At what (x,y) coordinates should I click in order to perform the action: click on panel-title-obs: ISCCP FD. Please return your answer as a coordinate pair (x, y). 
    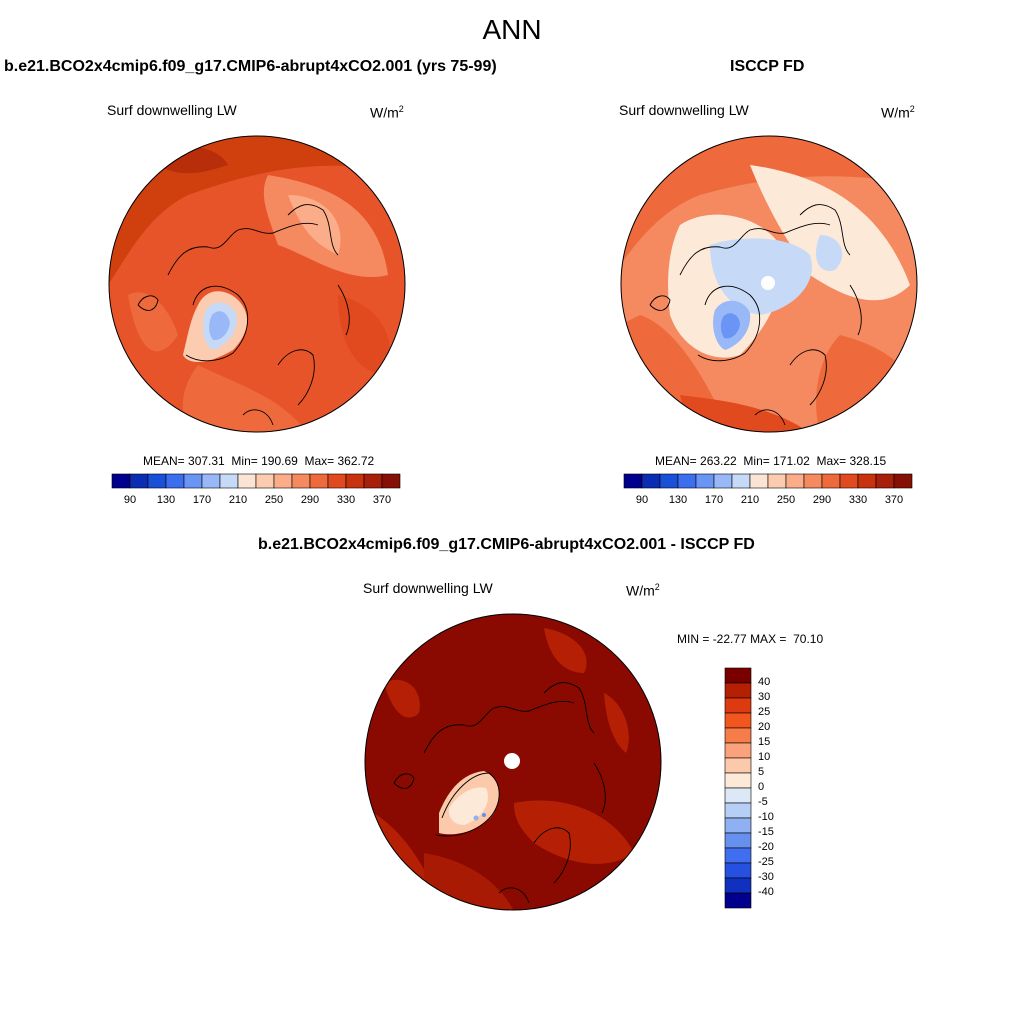
    Looking at the image, I should click on (767, 66).